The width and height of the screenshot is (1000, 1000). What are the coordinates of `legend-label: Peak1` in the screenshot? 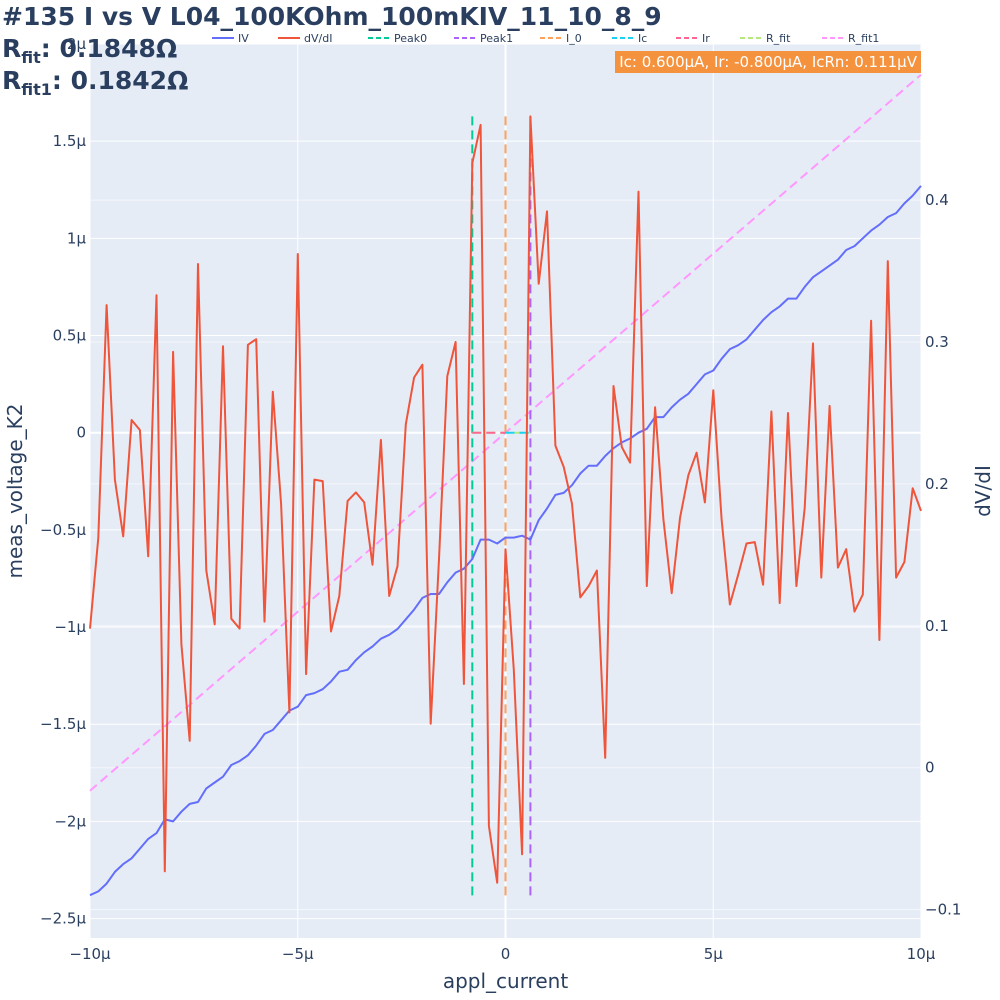 It's located at (496, 38).